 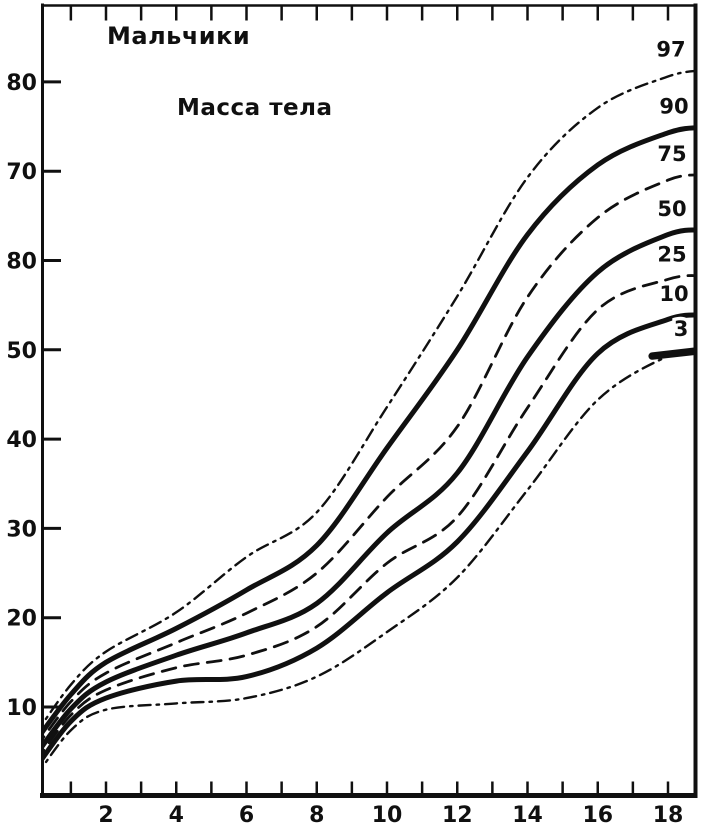 What do you see at coordinates (21, 619) in the screenshot?
I see `y-tick-label-20: 20` at bounding box center [21, 619].